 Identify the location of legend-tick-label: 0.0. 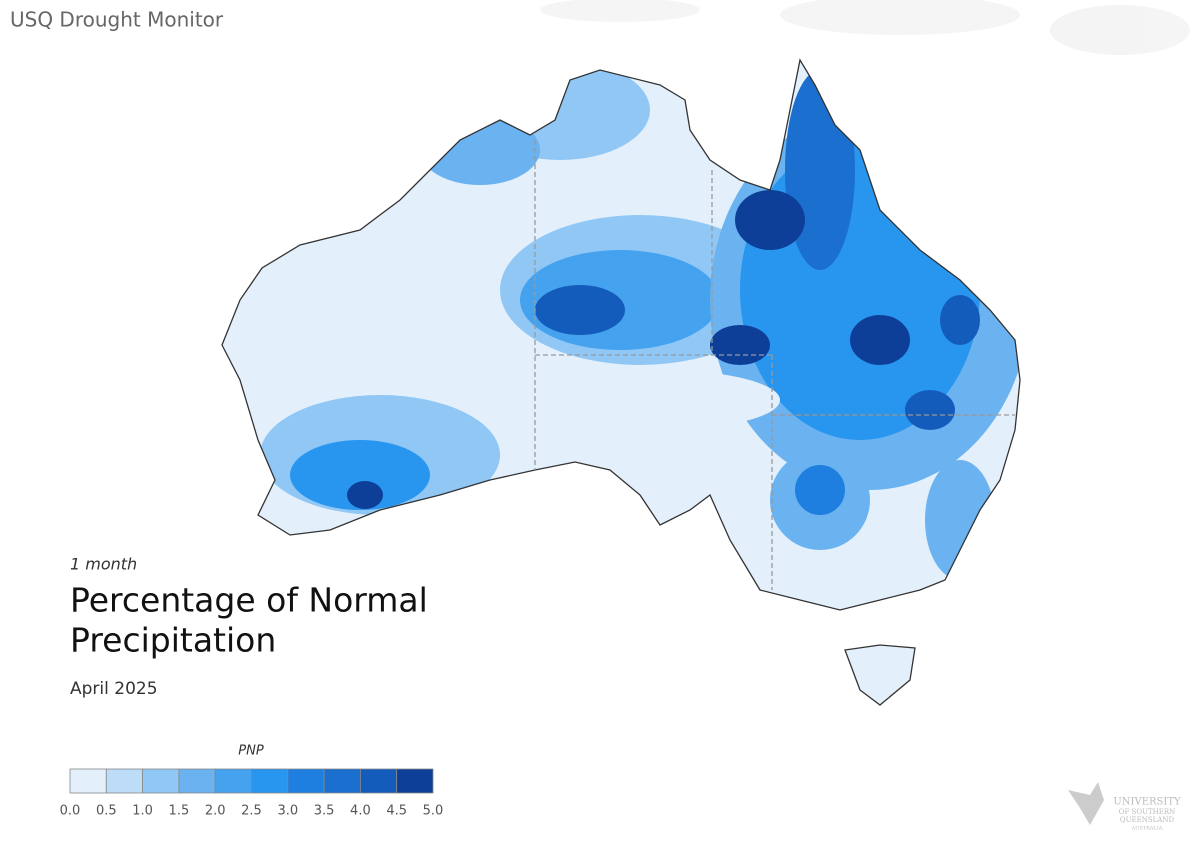
(70, 811).